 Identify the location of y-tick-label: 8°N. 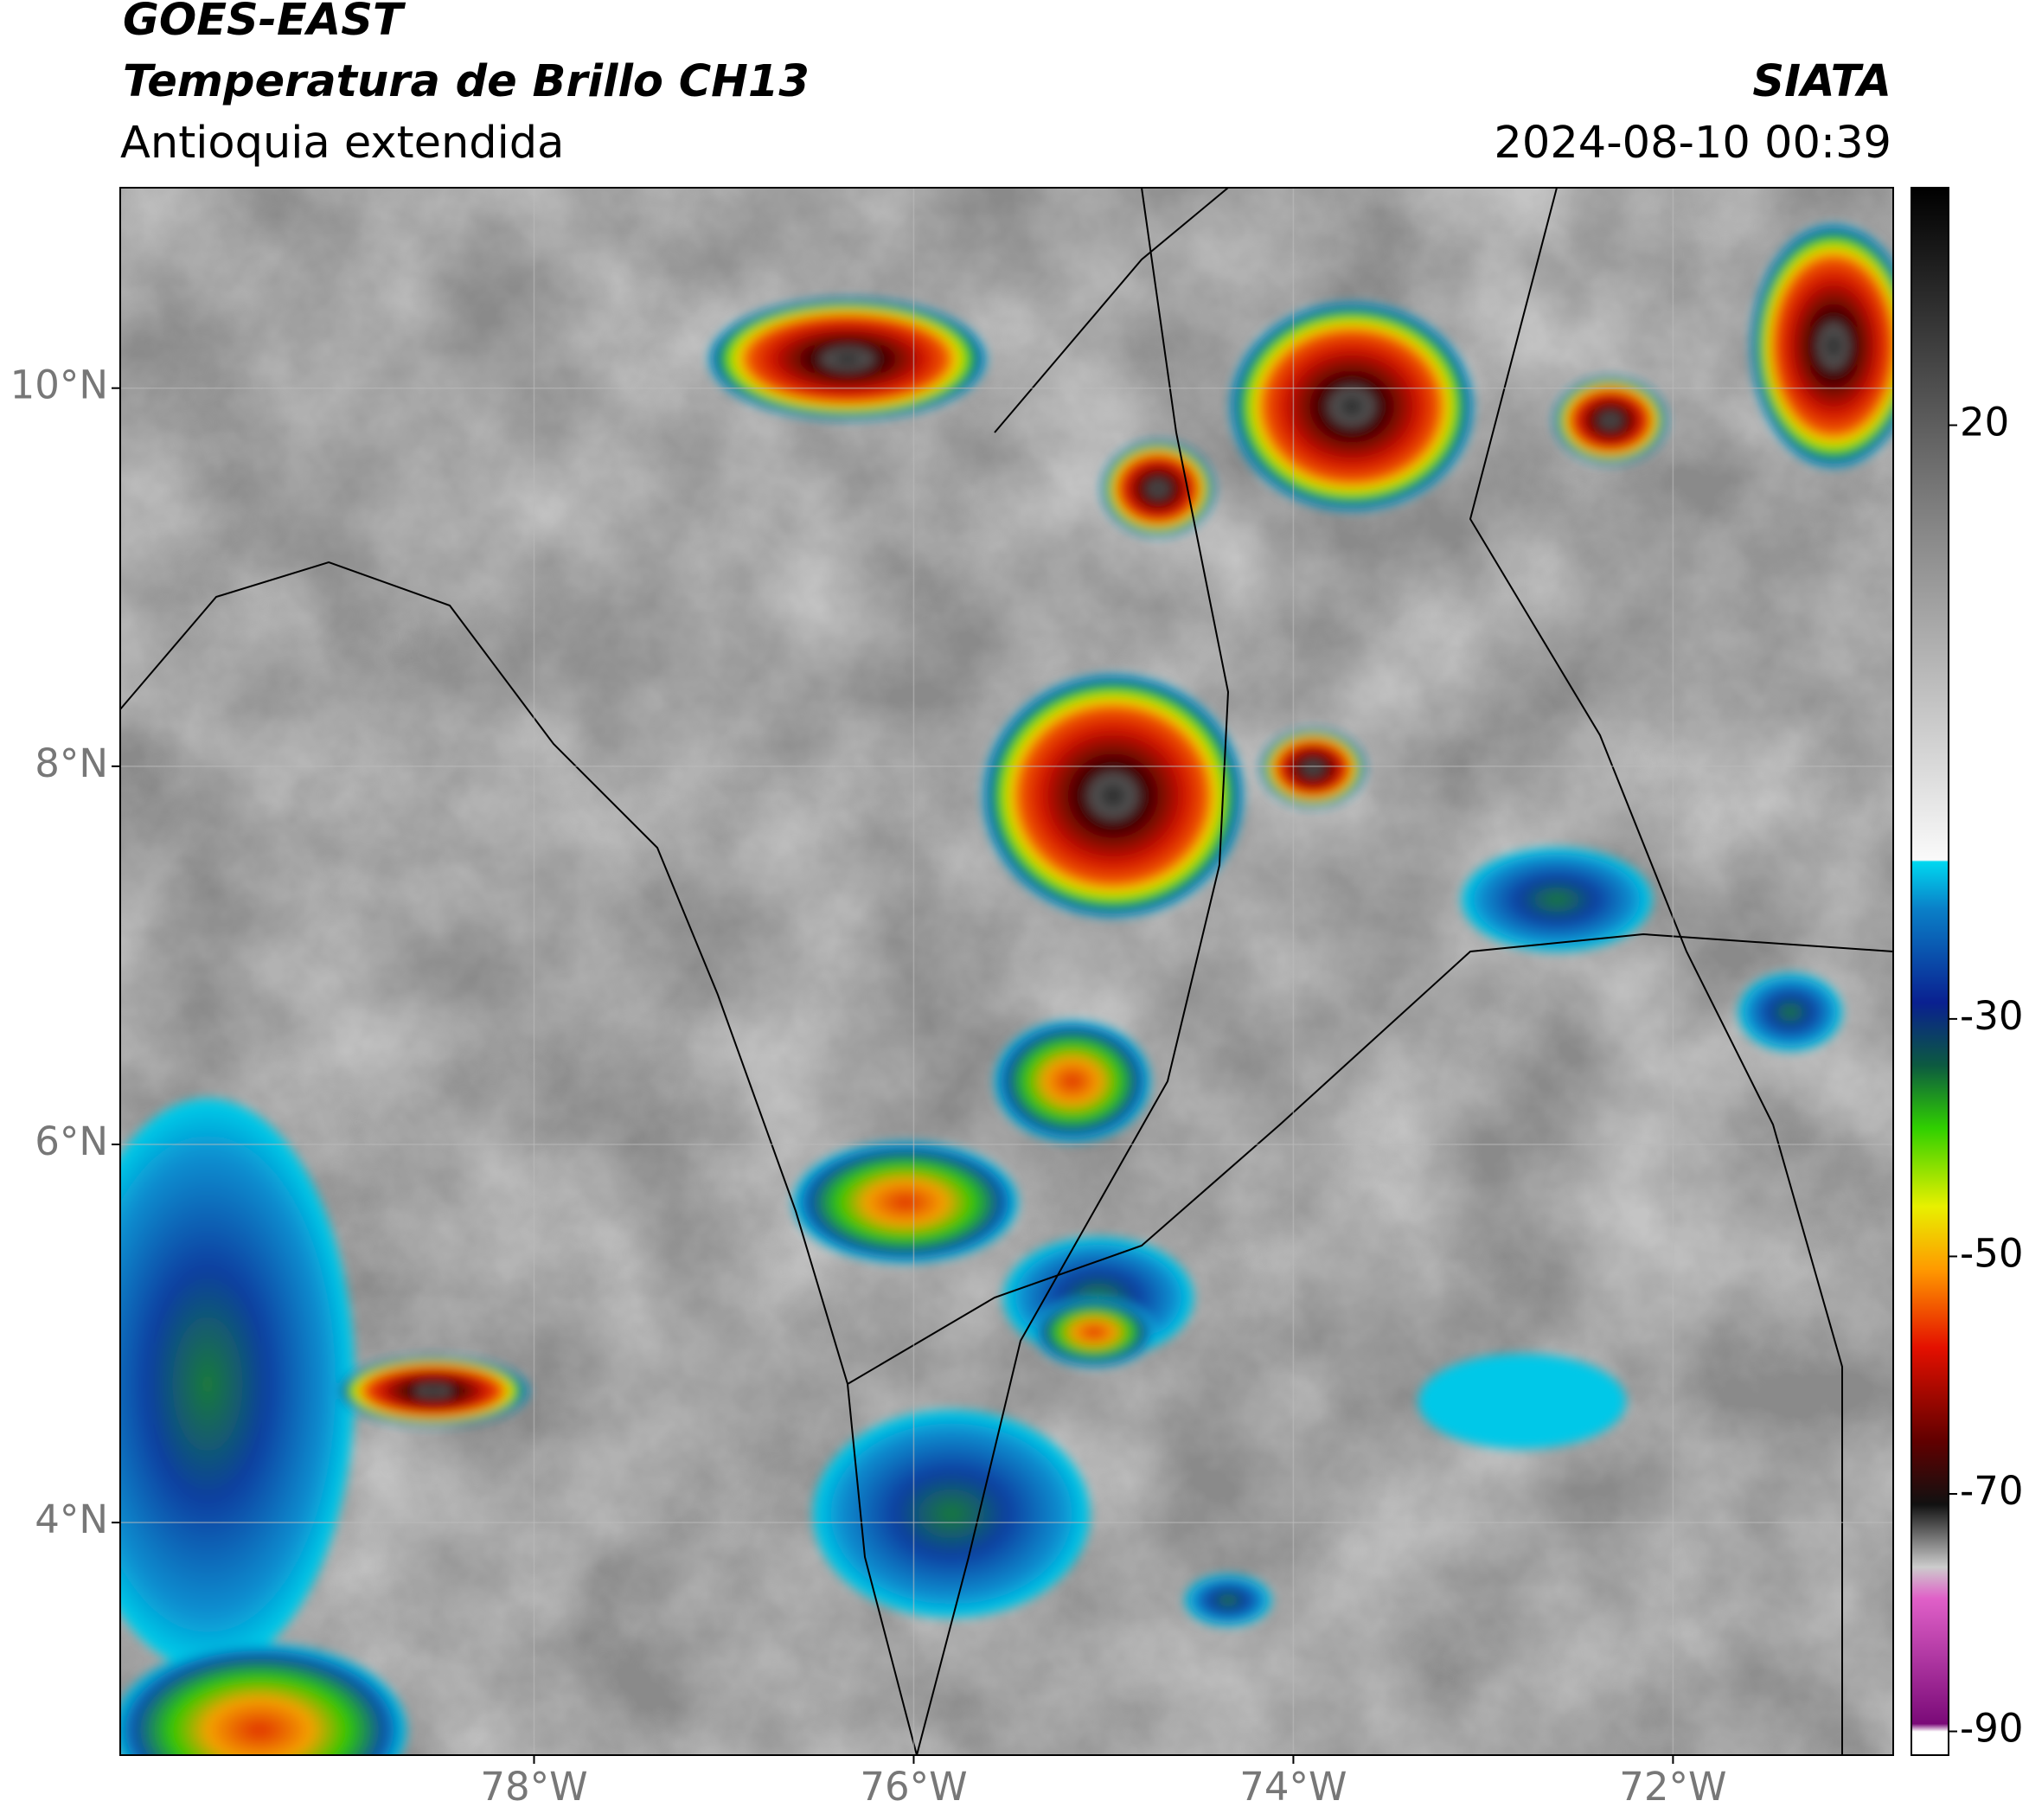
(71, 763).